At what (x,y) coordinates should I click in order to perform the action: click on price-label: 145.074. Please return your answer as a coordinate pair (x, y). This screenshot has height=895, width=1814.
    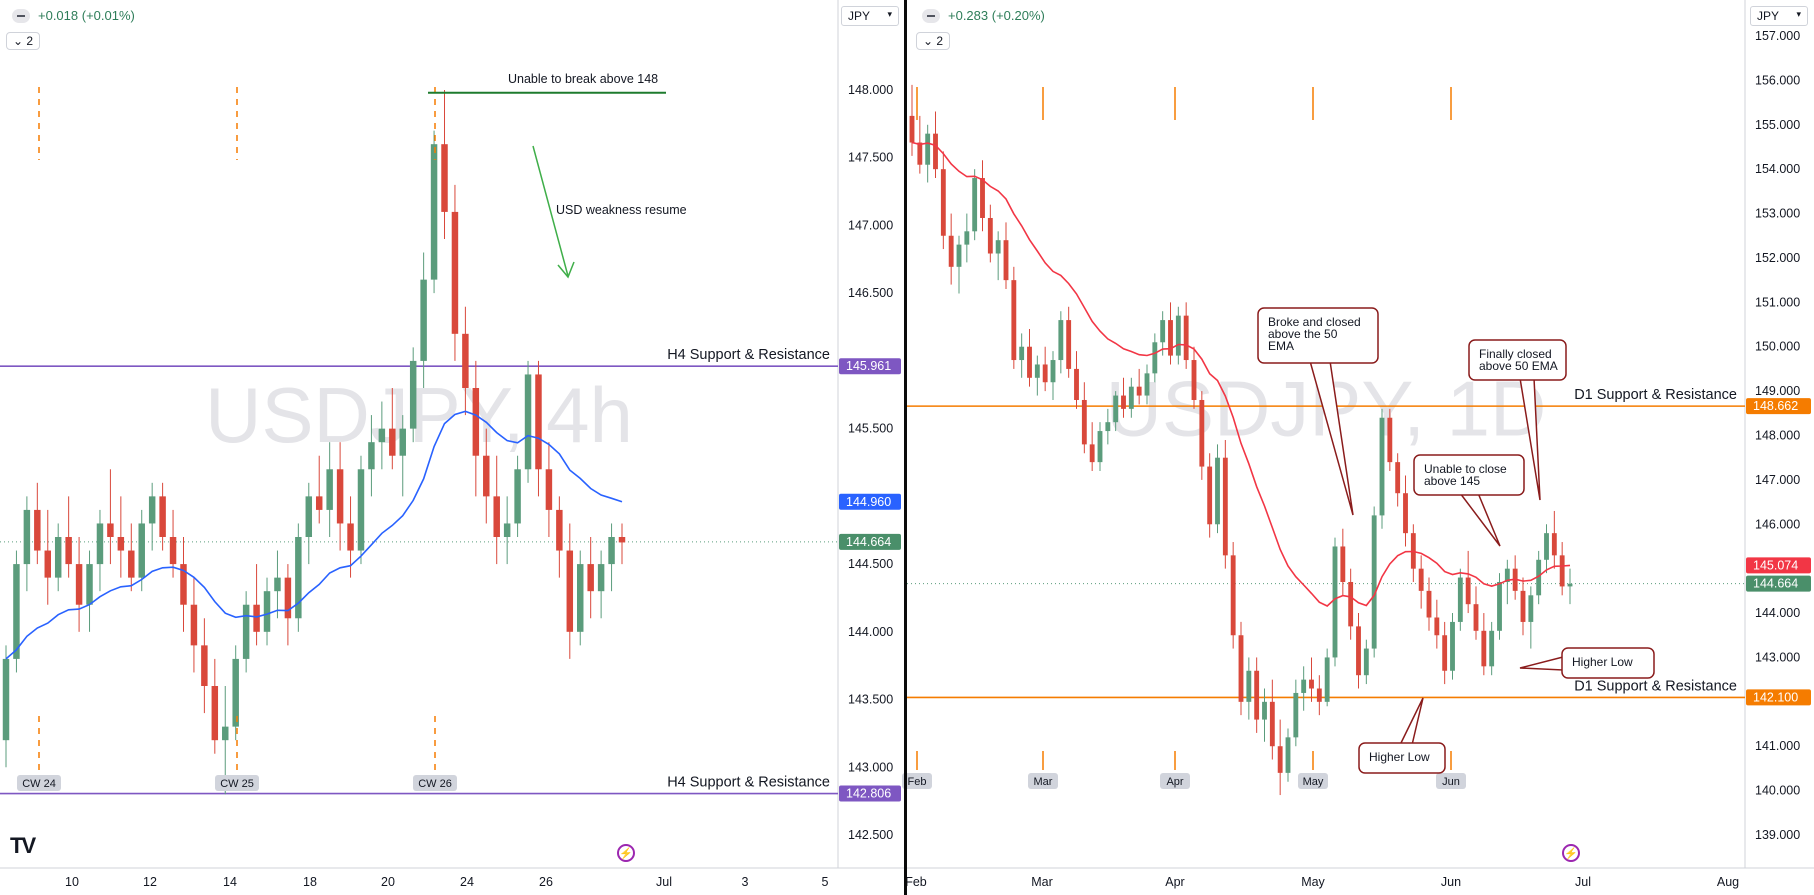
    Looking at the image, I should click on (1775, 565).